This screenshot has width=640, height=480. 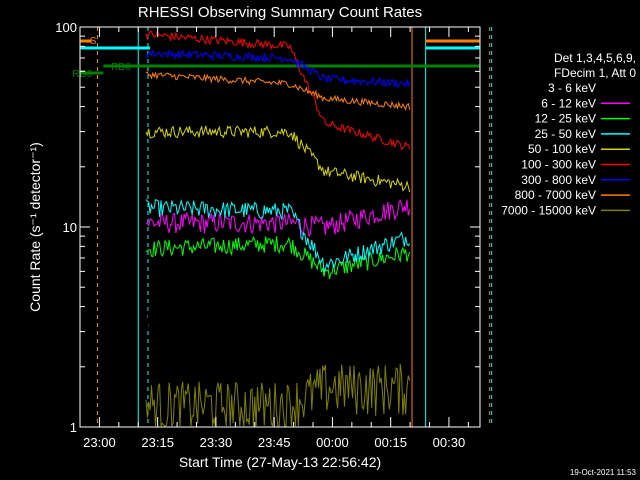 I want to click on legend-header-line-1: Det 1,3,4,5,6,9,, so click(x=595, y=58).